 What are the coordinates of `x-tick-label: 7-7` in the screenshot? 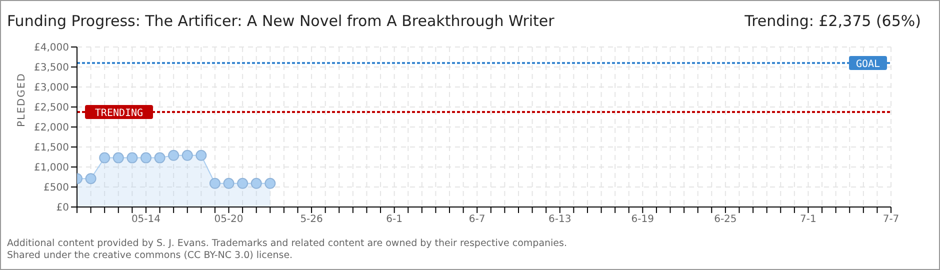 It's located at (891, 220).